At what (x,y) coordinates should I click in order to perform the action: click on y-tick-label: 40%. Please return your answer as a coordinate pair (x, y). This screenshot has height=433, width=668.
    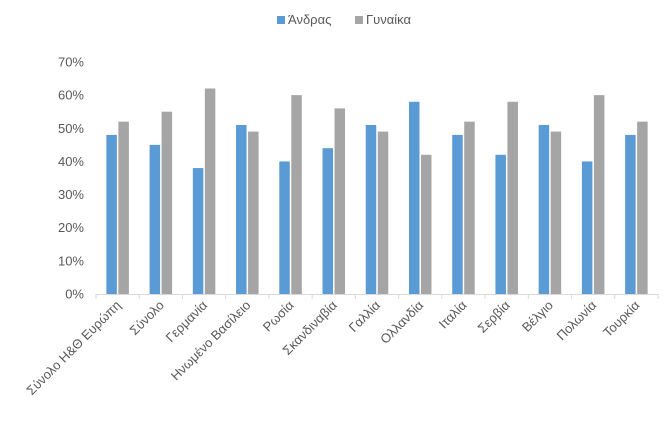
    Looking at the image, I should click on (71, 161).